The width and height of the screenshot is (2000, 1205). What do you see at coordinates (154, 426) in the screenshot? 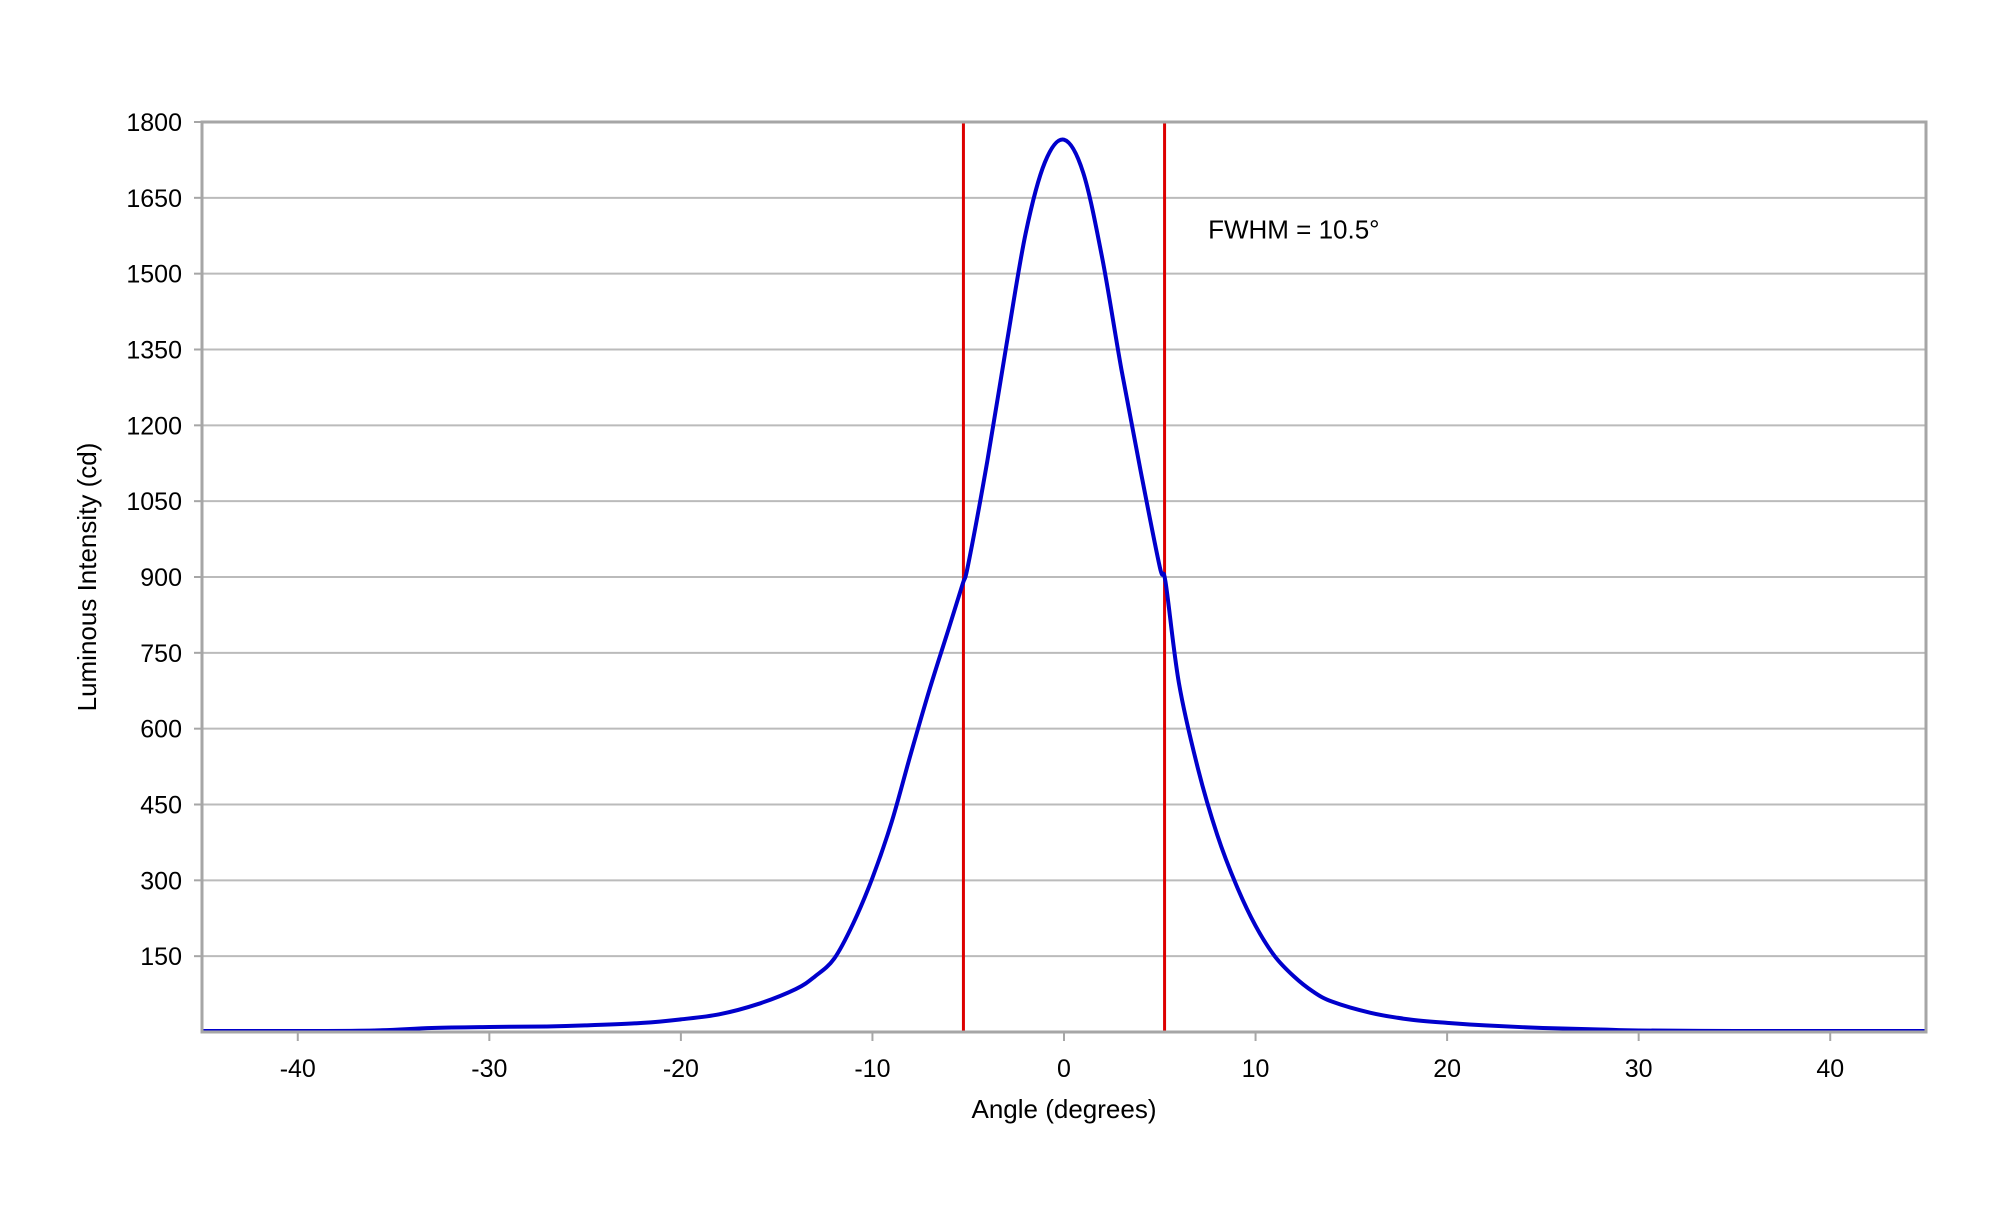
I see `y-tick-label: 1200` at bounding box center [154, 426].